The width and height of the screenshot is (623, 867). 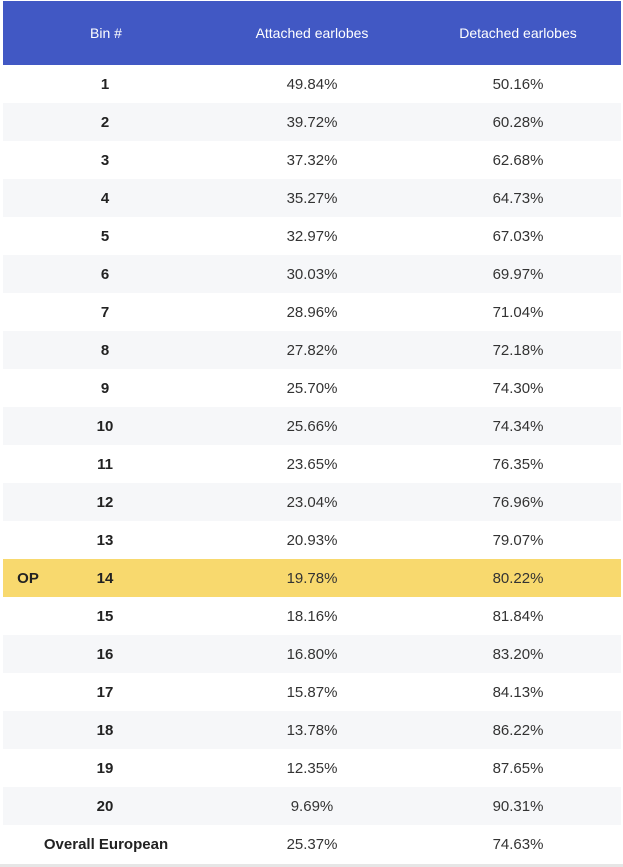 I want to click on detached-value: 81.84%, so click(x=518, y=616).